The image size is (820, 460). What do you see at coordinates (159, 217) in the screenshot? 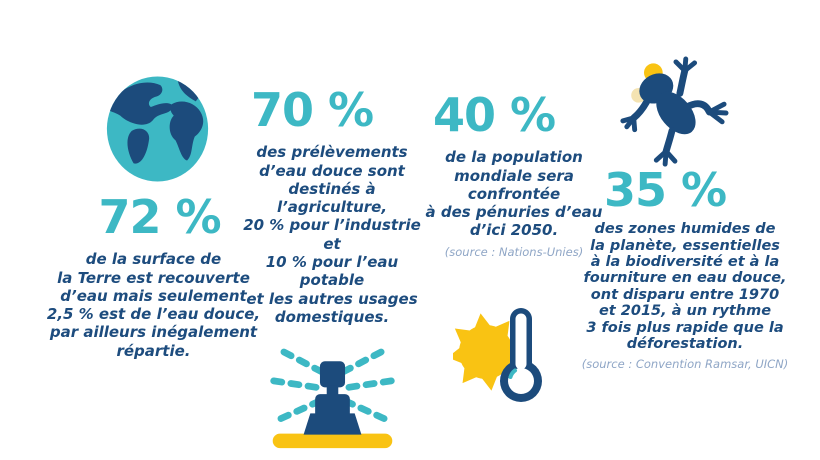
I see `stat-value: 72 %` at bounding box center [159, 217].